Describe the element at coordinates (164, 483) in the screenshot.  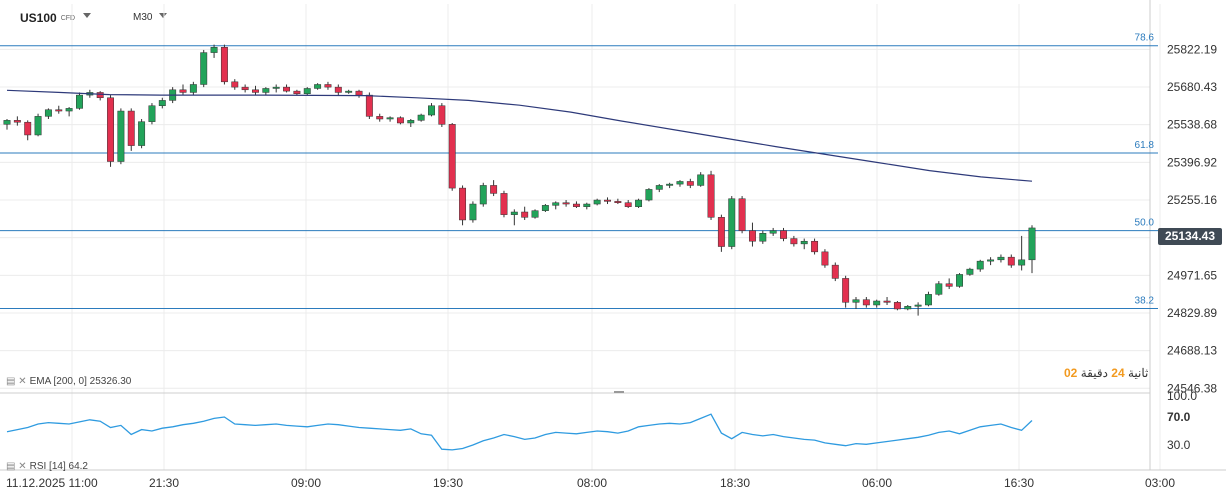
I see `time-tick-label: 21:30` at that location.